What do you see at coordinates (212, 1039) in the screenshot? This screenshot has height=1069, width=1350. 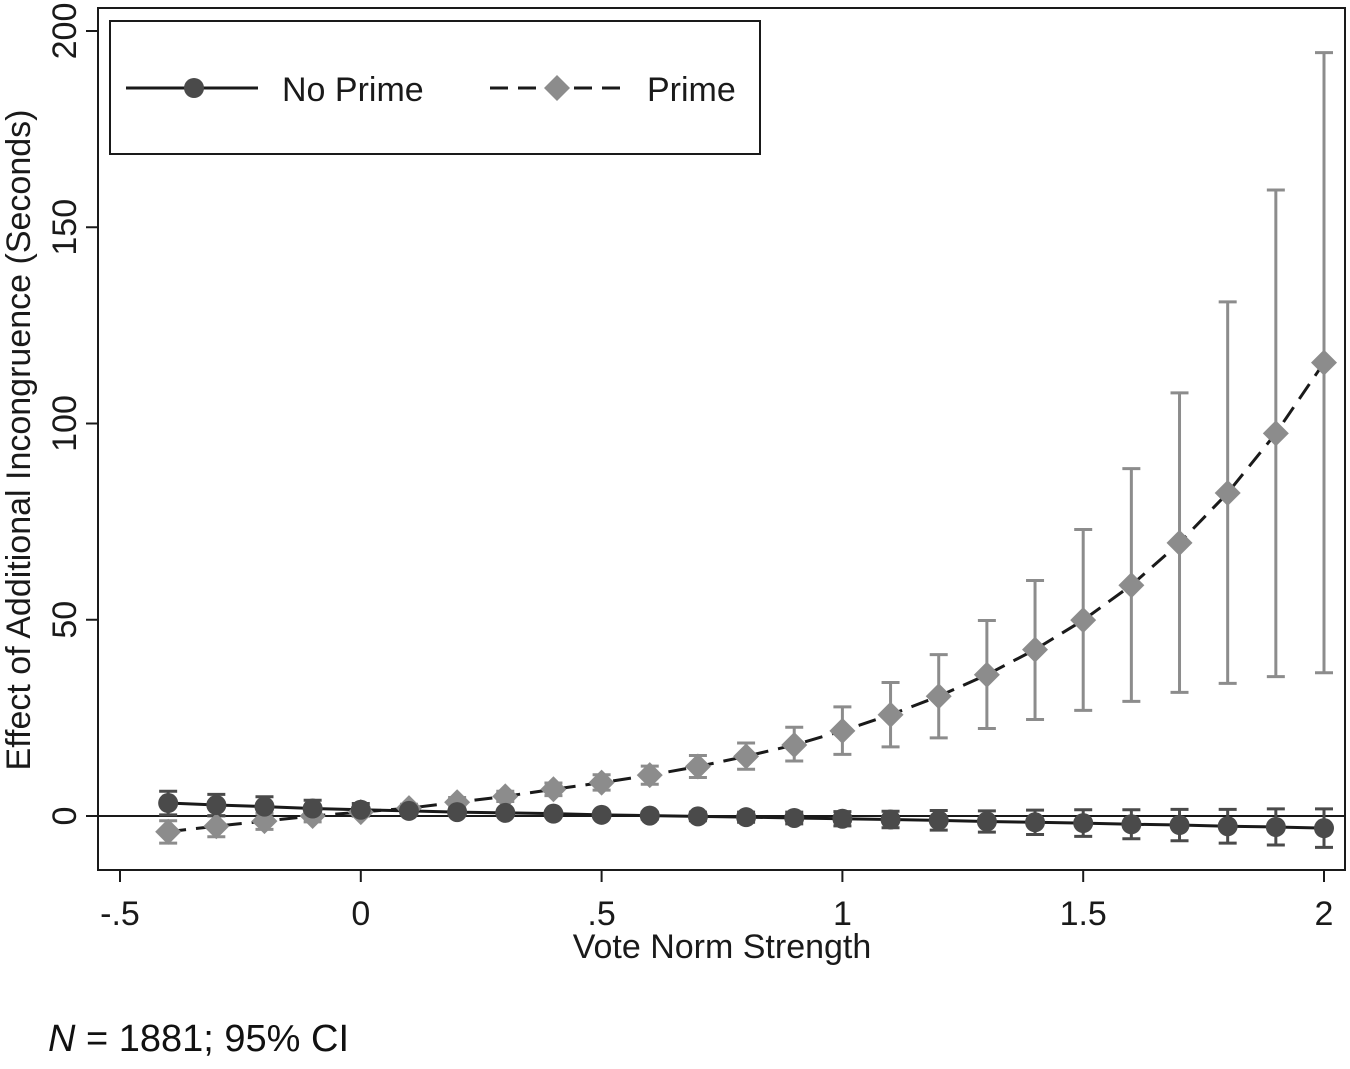 I see `note-text: = 1881; 95% CI` at bounding box center [212, 1039].